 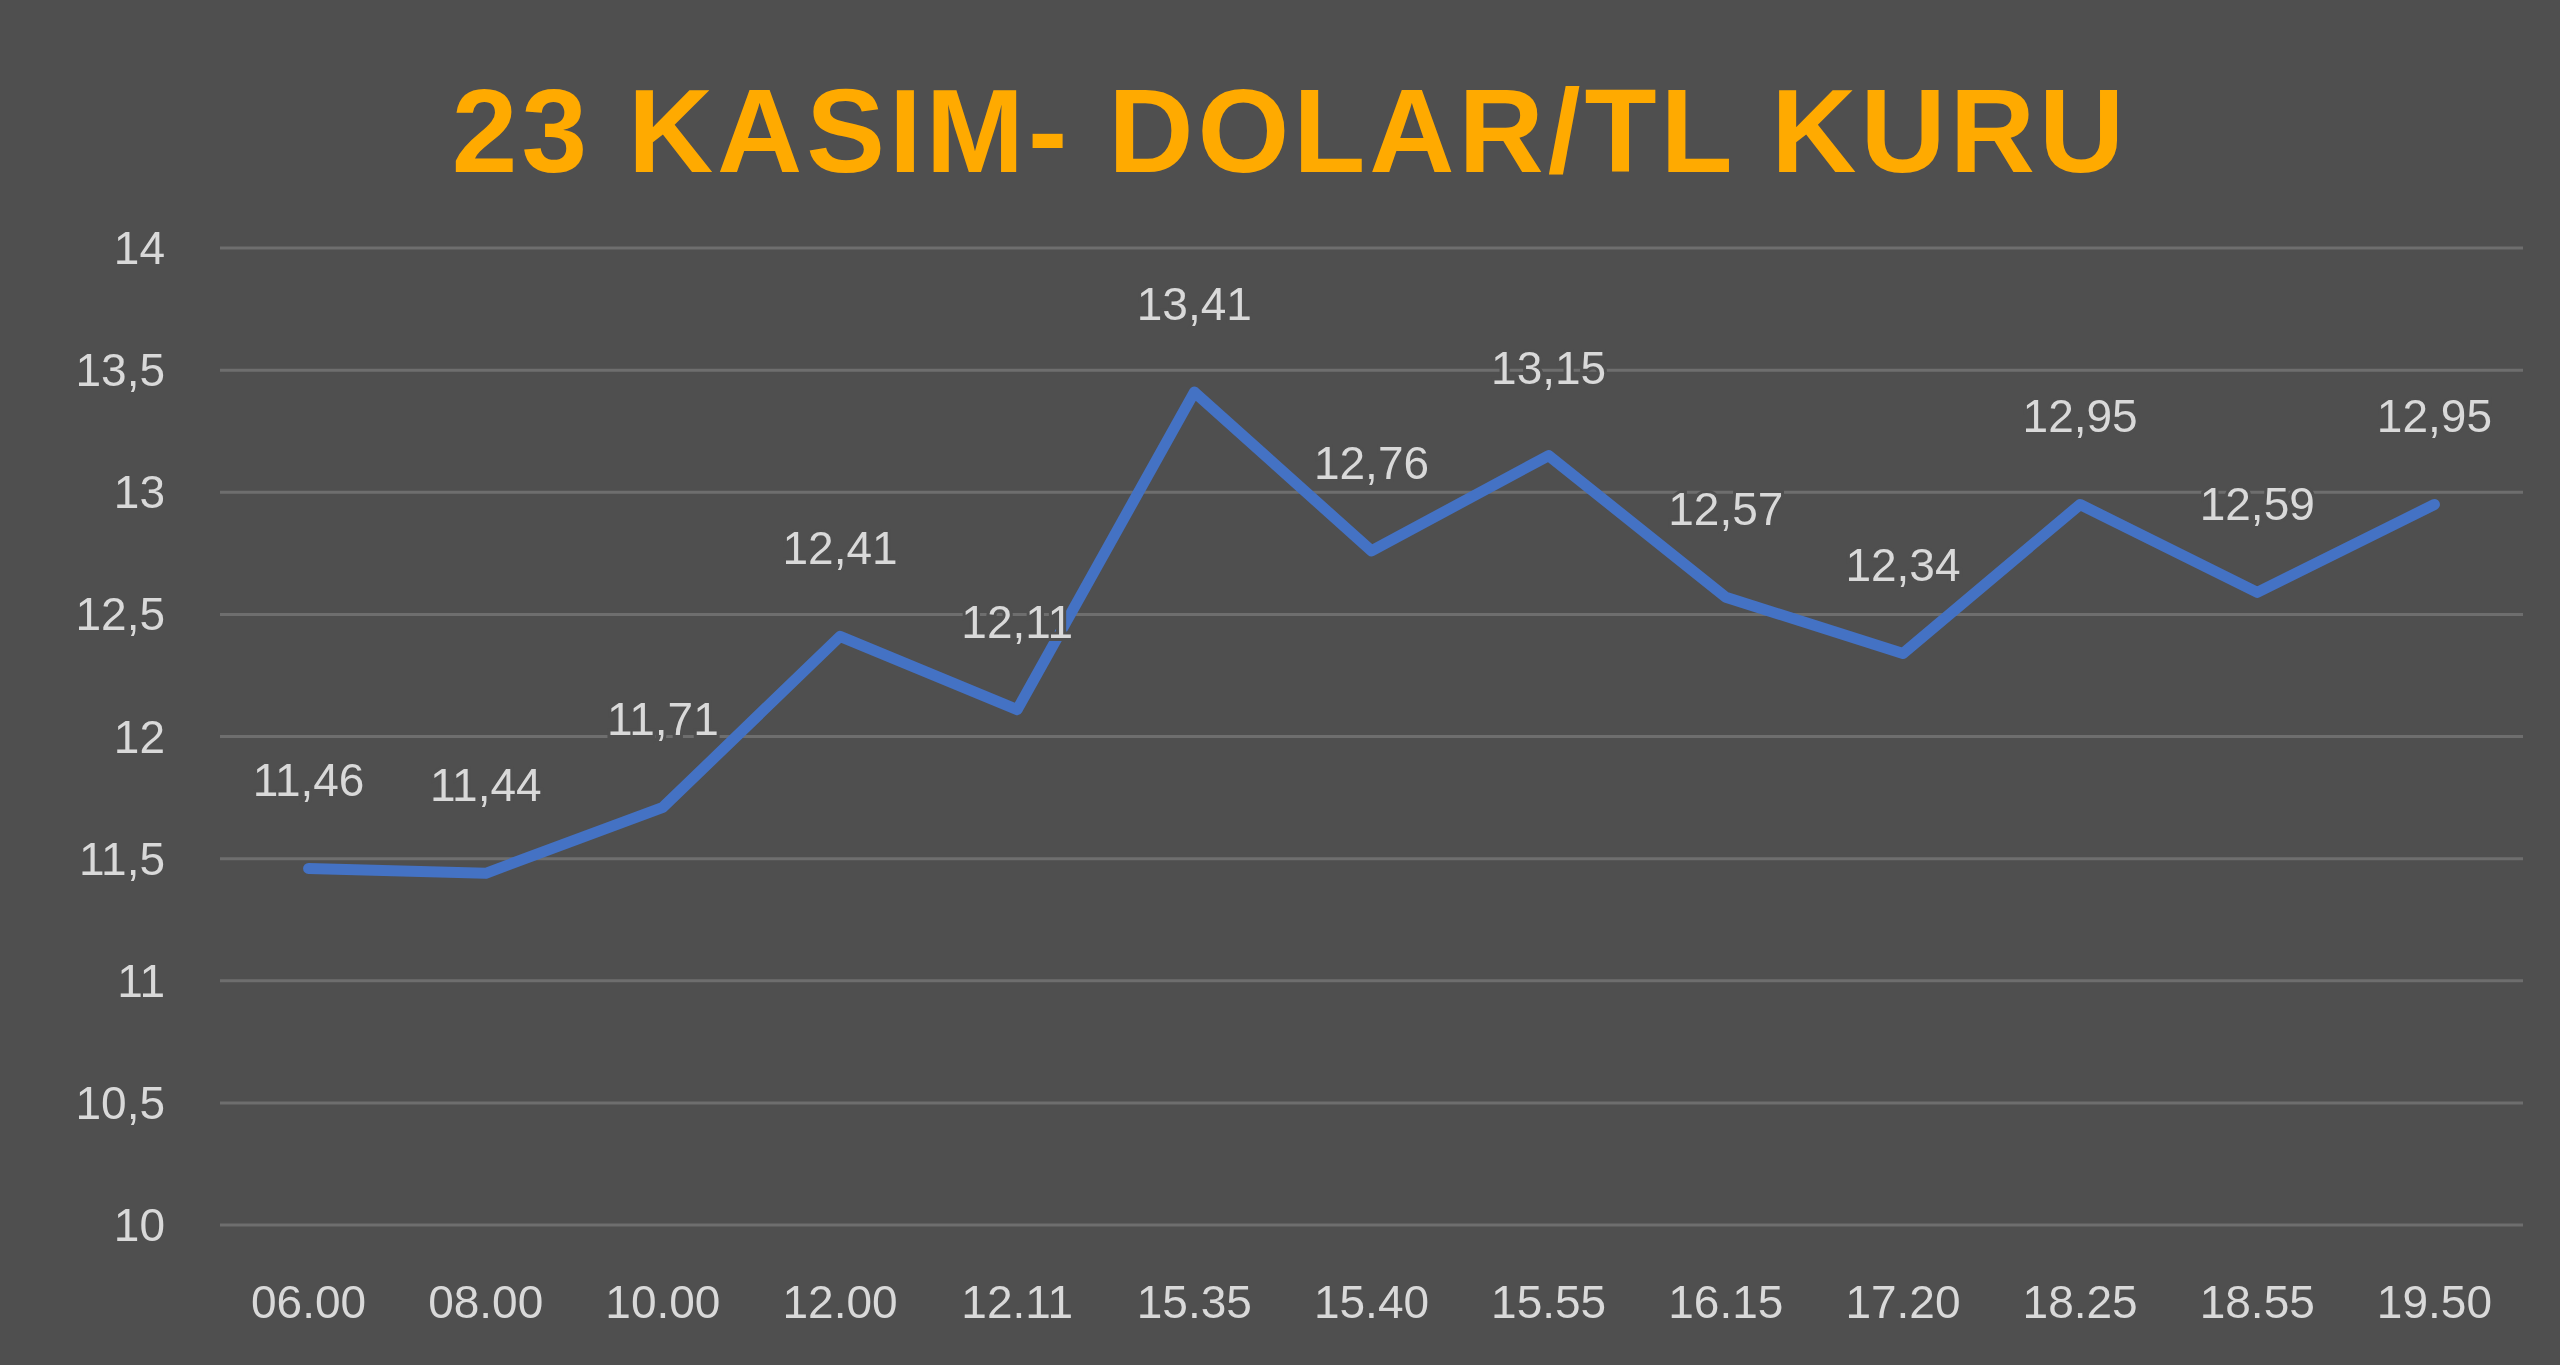 I want to click on y-tick-label: 10,5, so click(x=120, y=1102).